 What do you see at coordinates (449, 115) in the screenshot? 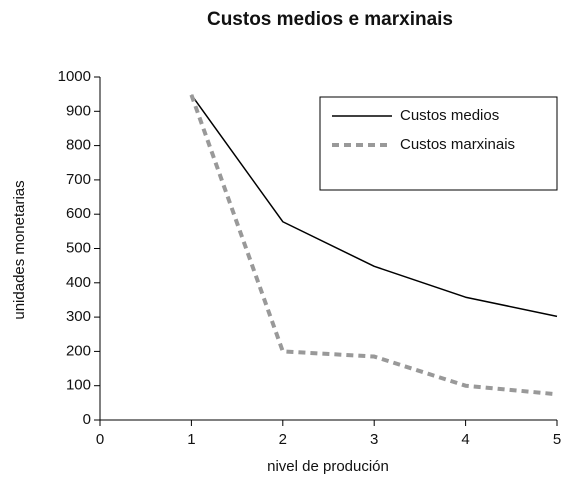
I see `legend-label: Custos medios` at bounding box center [449, 115].